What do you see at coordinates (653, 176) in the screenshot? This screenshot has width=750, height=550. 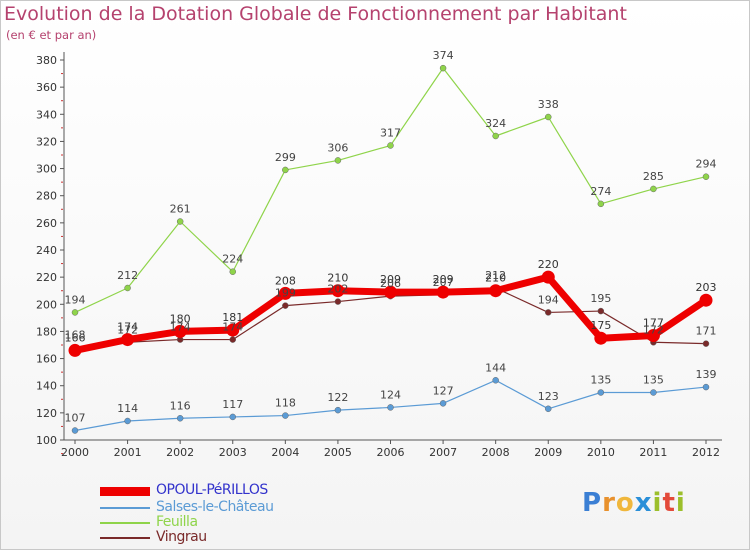 I see `data-label: 285` at bounding box center [653, 176].